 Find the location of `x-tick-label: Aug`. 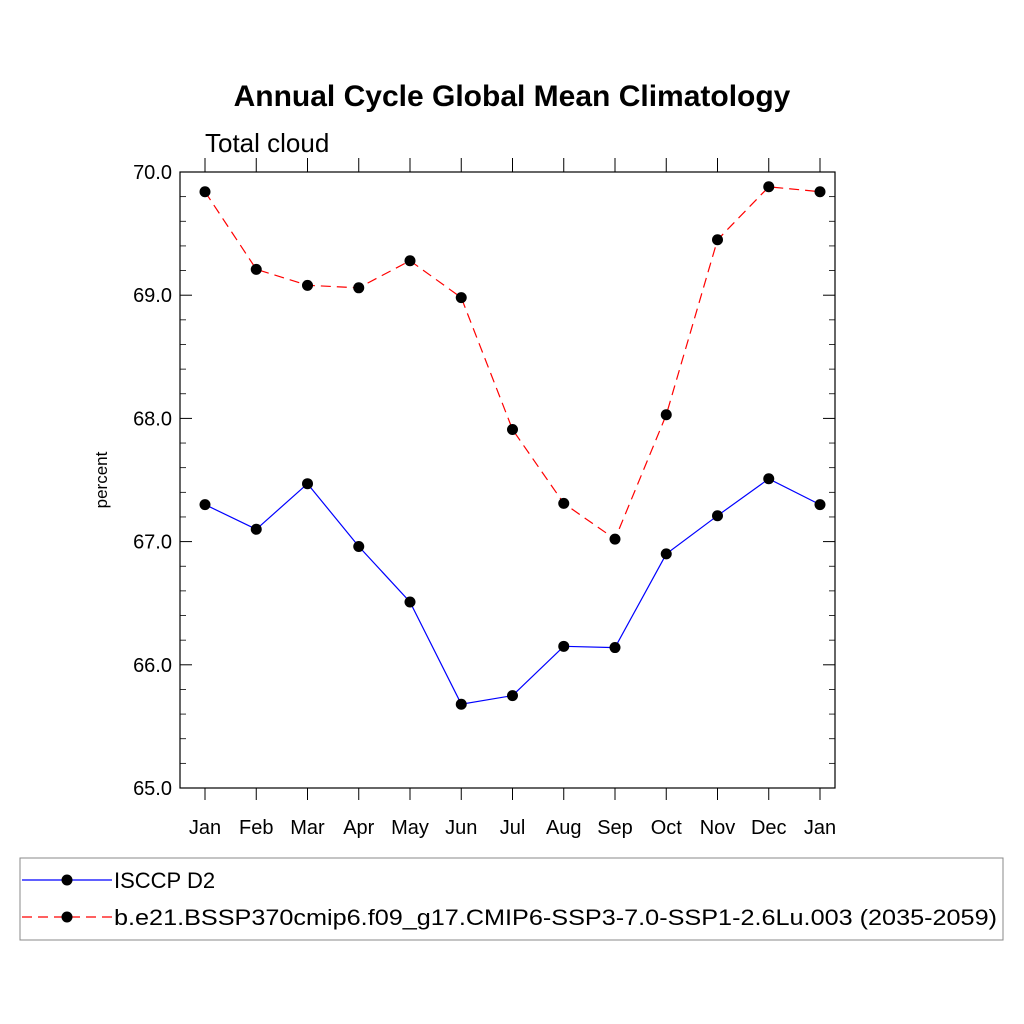

x-tick-label: Aug is located at coordinates (564, 828).